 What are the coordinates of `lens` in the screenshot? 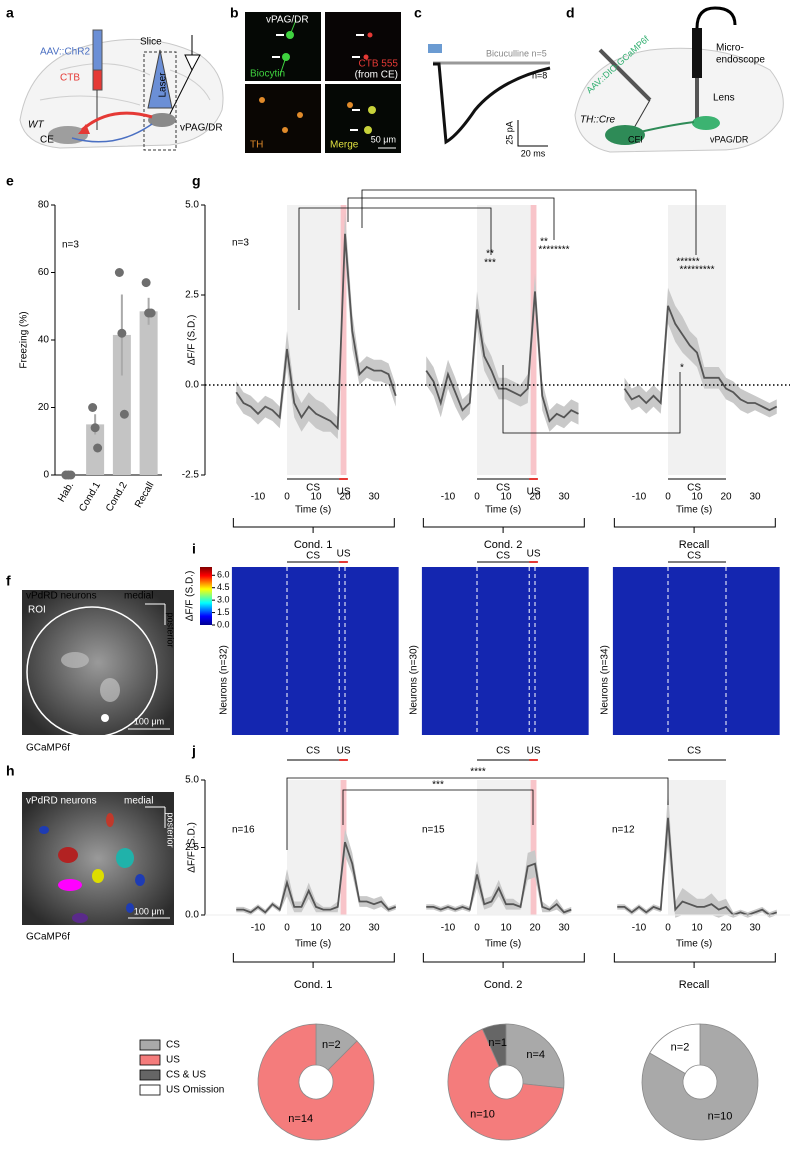 It's located at (697, 99).